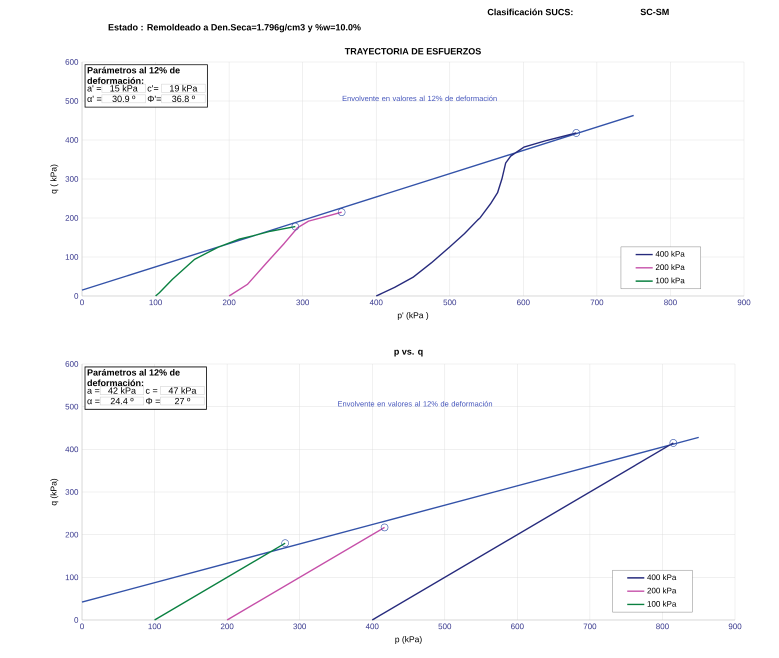 The width and height of the screenshot is (779, 658). What do you see at coordinates (654, 12) in the screenshot?
I see `text: SC-SM` at bounding box center [654, 12].